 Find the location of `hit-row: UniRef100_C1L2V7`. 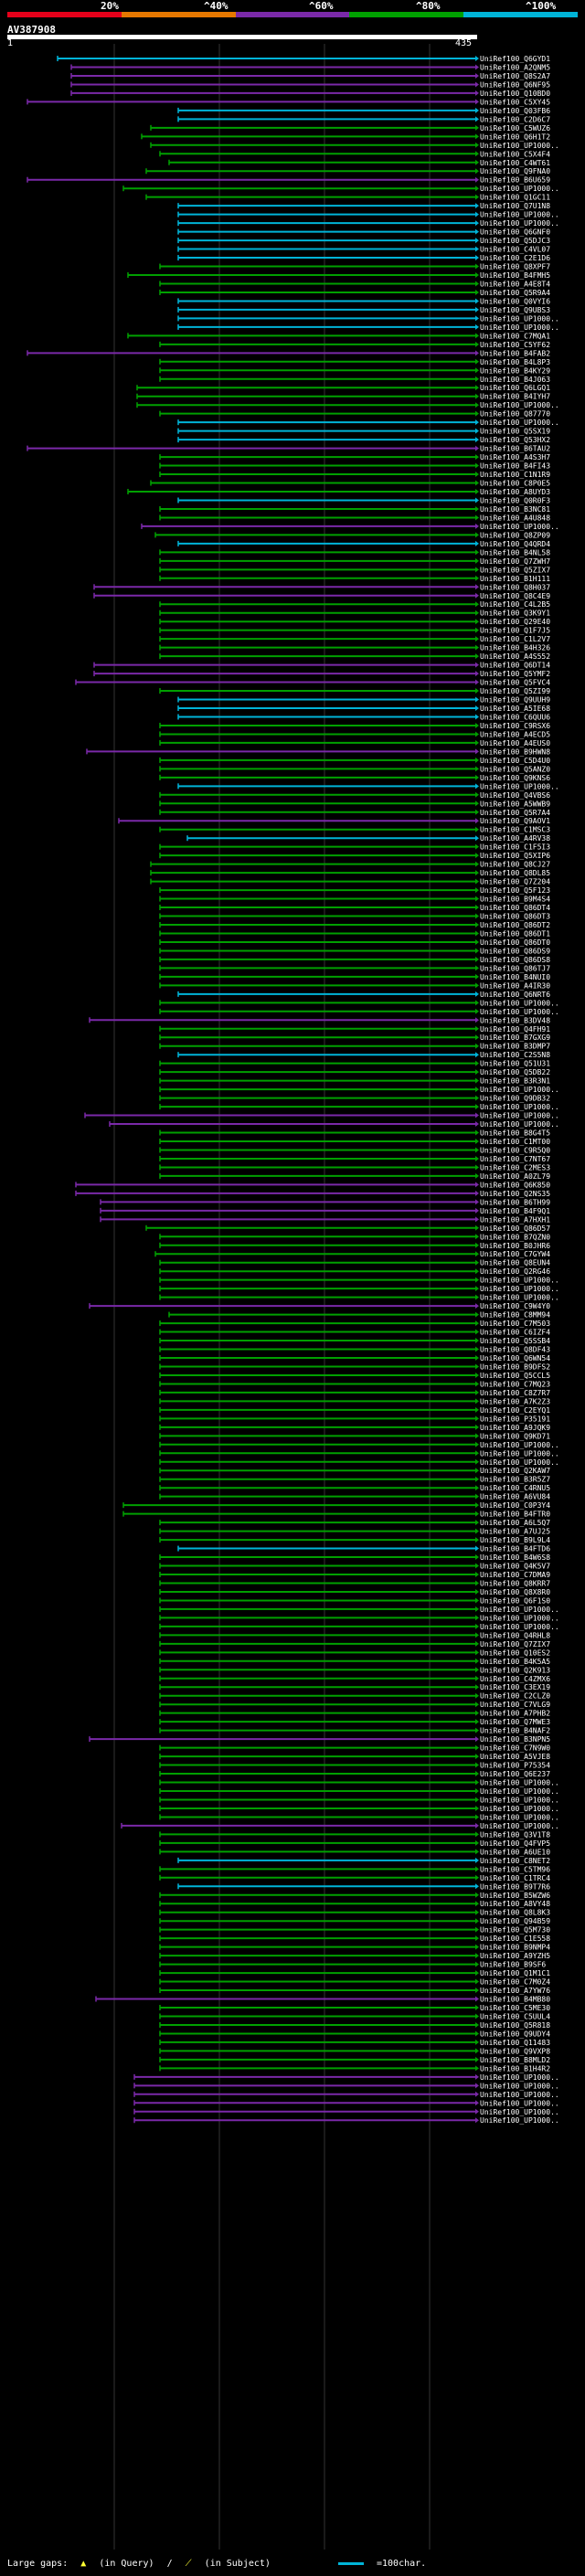

hit-row: UniRef100_C1L2V7 is located at coordinates (355, 639).